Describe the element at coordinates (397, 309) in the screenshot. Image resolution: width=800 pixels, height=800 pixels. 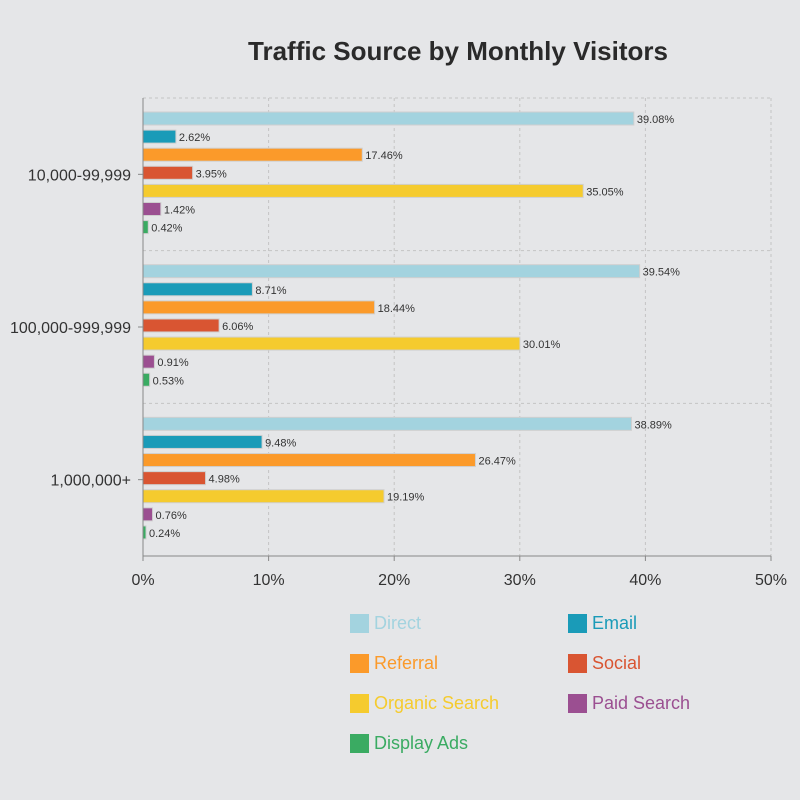
I see `data-label: 18.44%` at that location.